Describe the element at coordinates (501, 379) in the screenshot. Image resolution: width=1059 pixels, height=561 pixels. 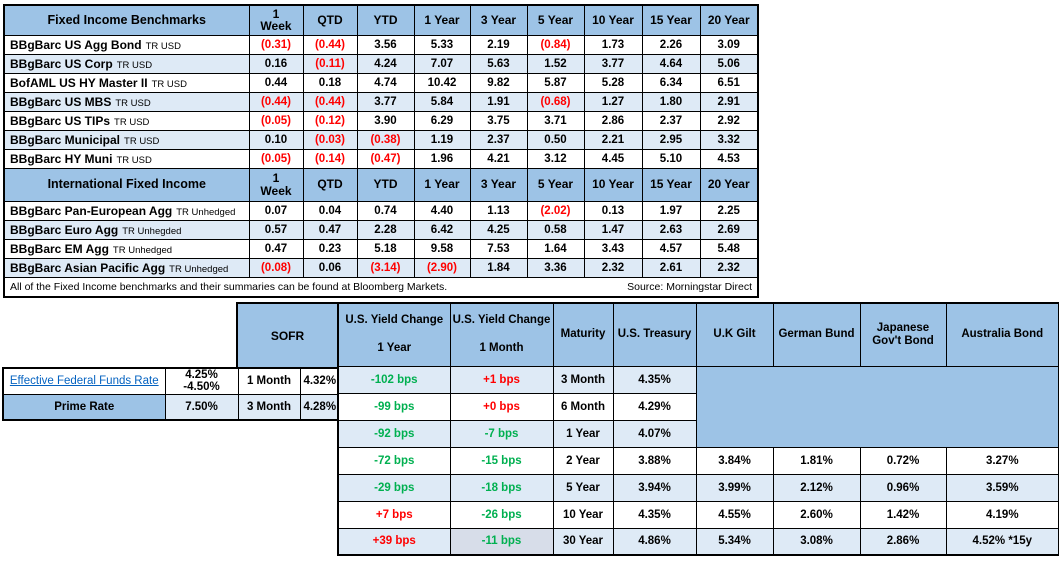
I see `yield-change-1month: +1 bps` at that location.